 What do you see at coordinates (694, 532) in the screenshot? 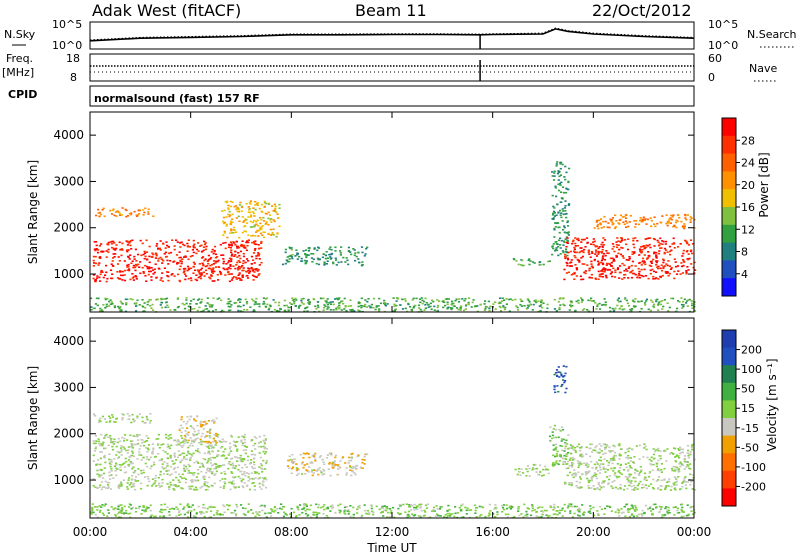
I see `x-label-6: 00:00` at bounding box center [694, 532].